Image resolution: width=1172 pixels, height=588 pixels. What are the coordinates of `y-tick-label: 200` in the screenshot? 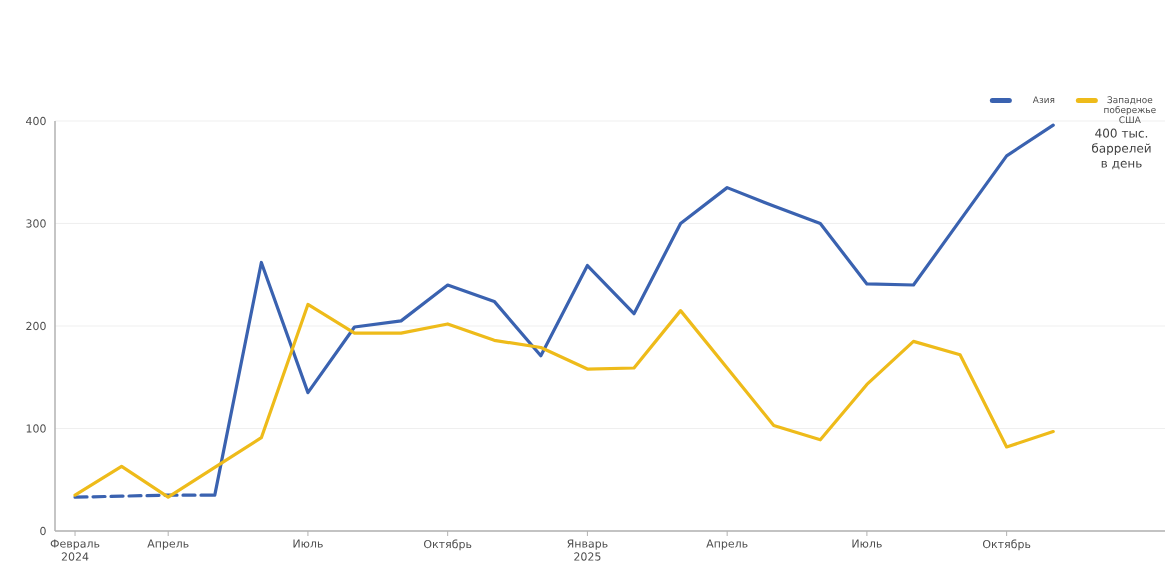 It's located at (36, 326).